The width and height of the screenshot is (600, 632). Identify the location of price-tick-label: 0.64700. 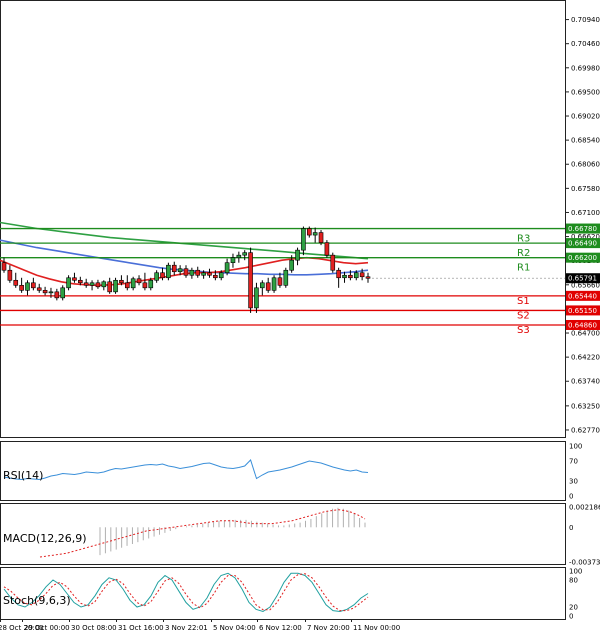
(585, 334).